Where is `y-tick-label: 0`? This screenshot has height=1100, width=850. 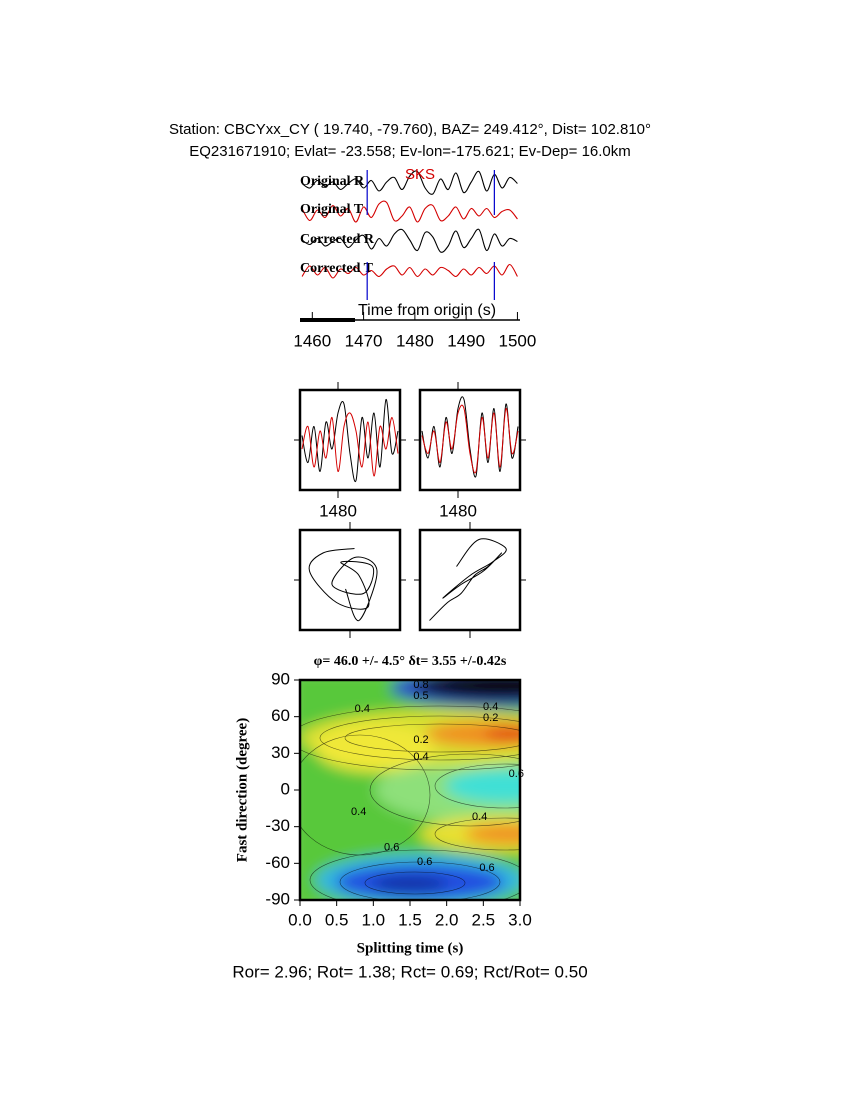 y-tick-label: 0 is located at coordinates (285, 788).